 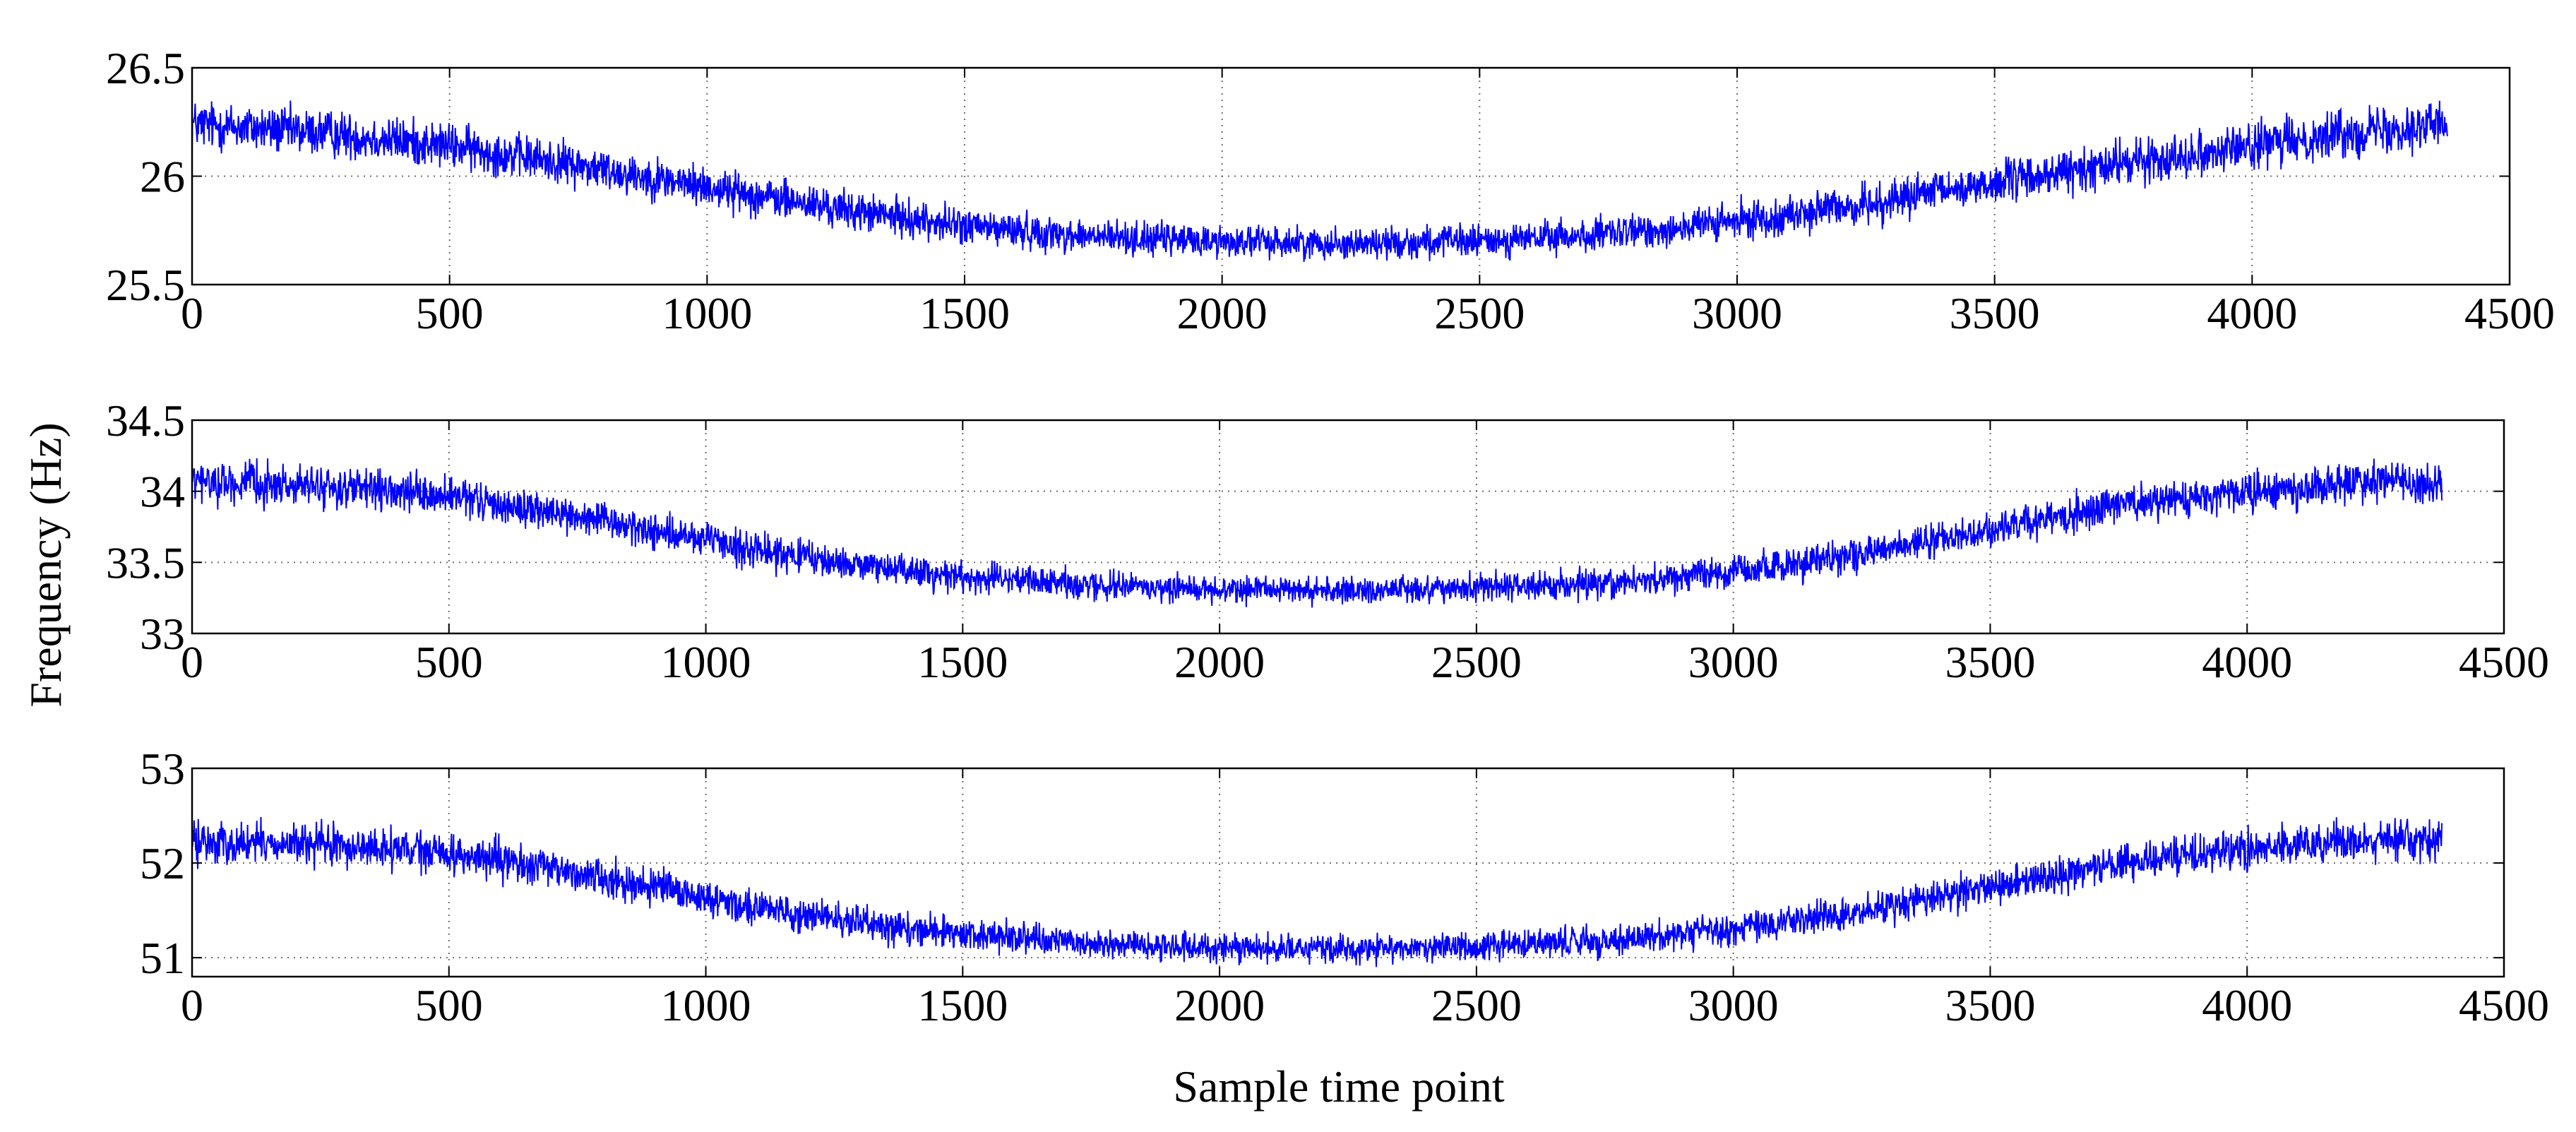 I want to click on y-tick-label: 33.5, so click(x=145, y=562).